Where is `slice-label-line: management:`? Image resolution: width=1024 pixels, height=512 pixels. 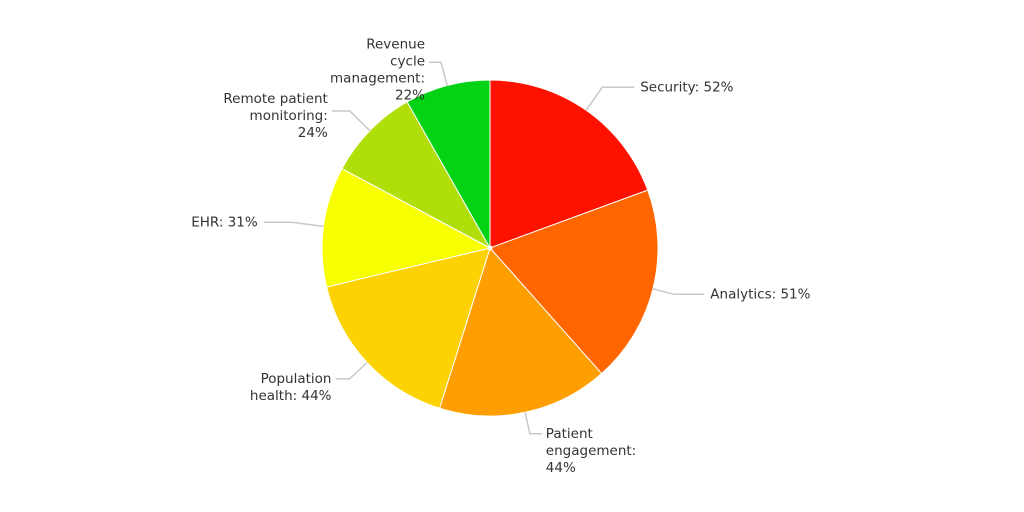 slice-label-line: management: is located at coordinates (377, 78).